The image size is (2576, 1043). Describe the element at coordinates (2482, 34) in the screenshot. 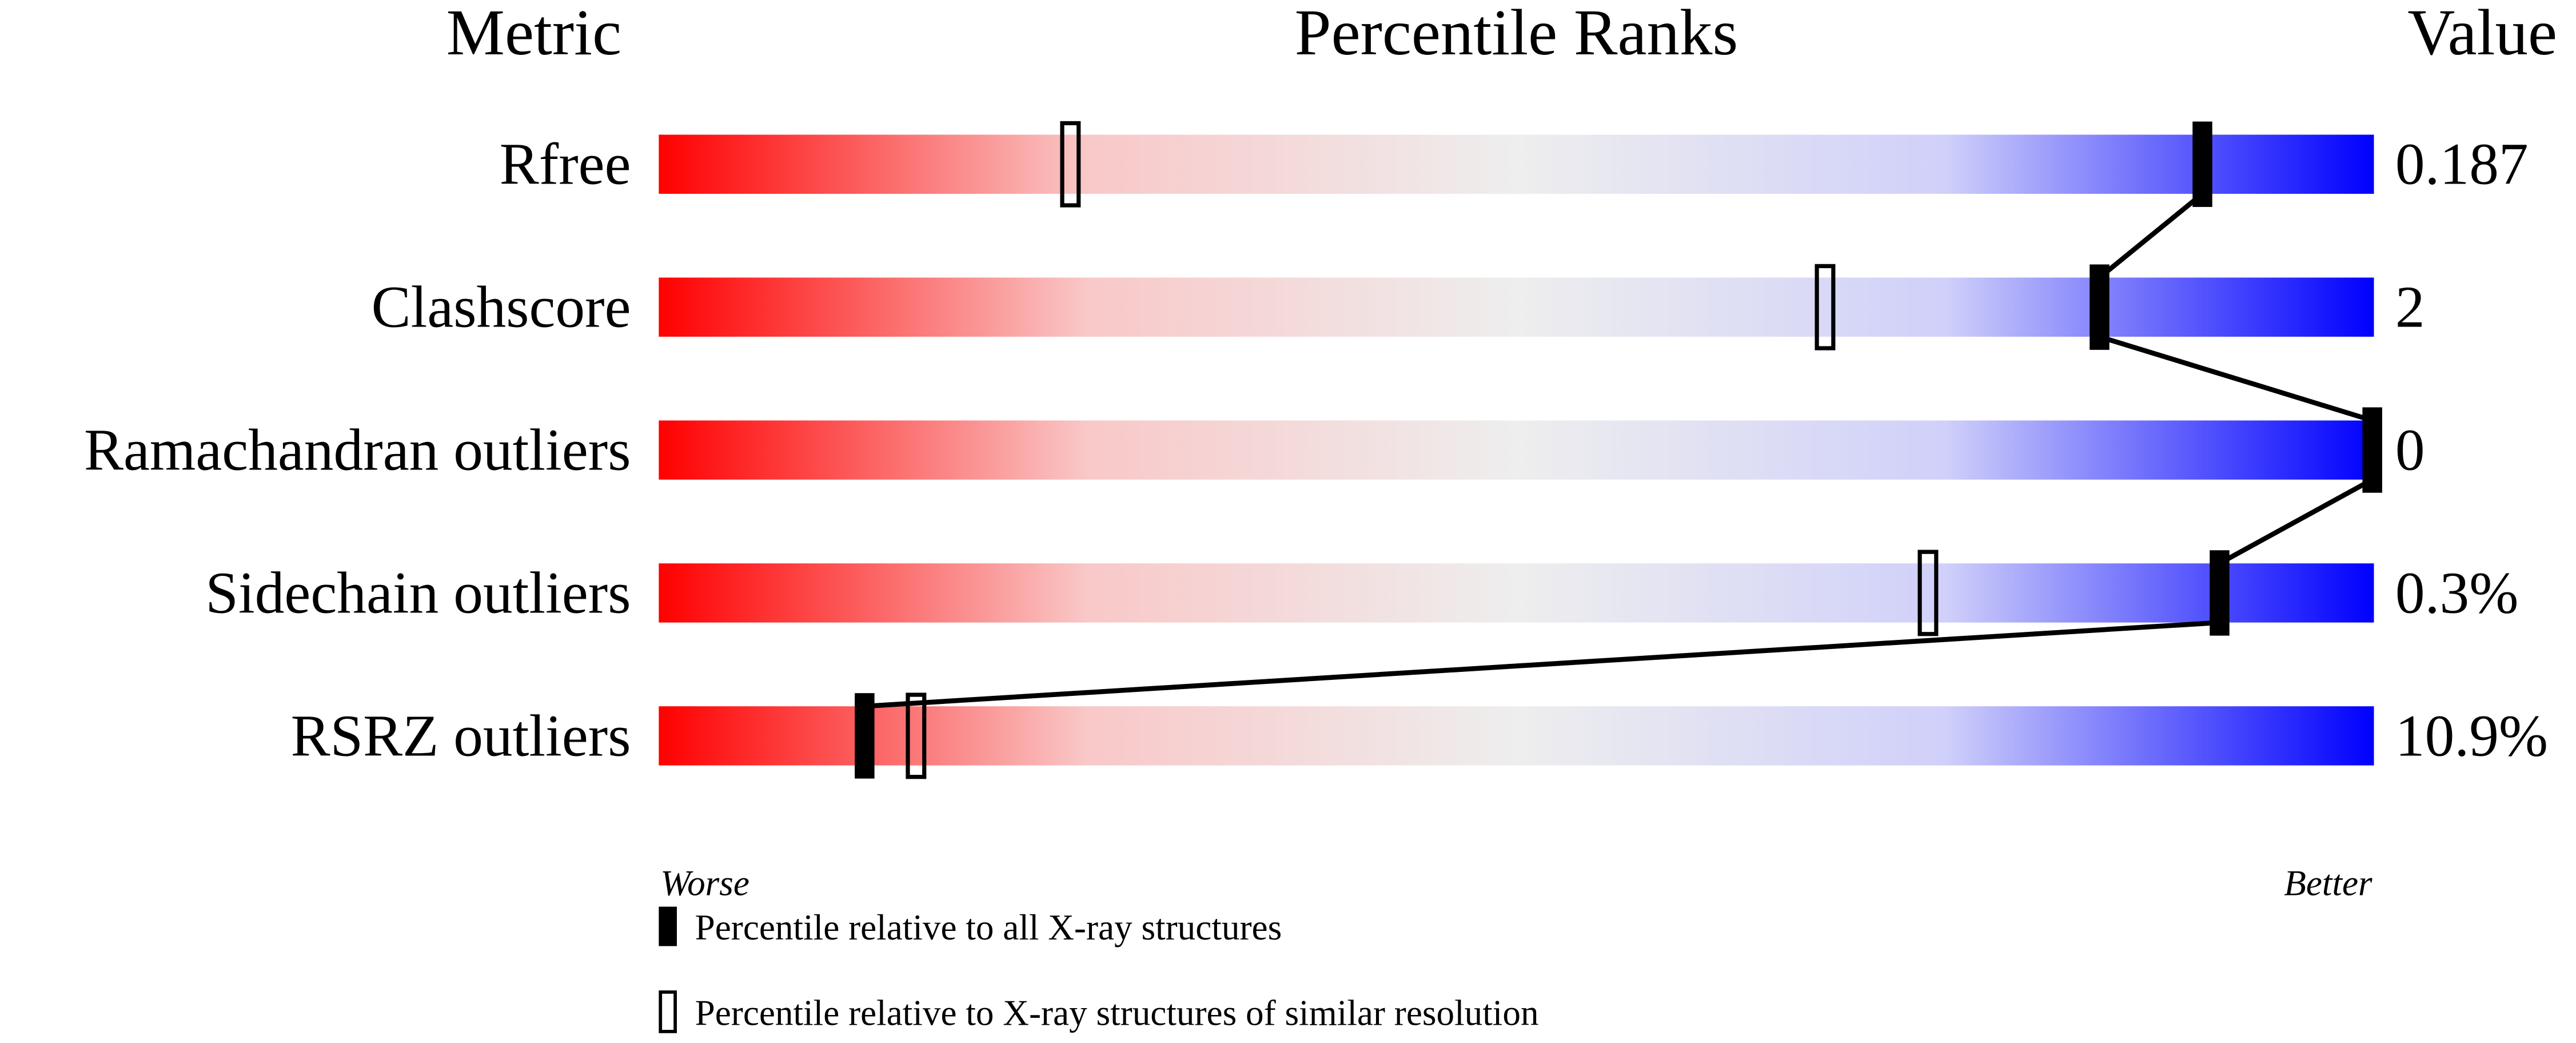

I see `header-value: Value` at that location.